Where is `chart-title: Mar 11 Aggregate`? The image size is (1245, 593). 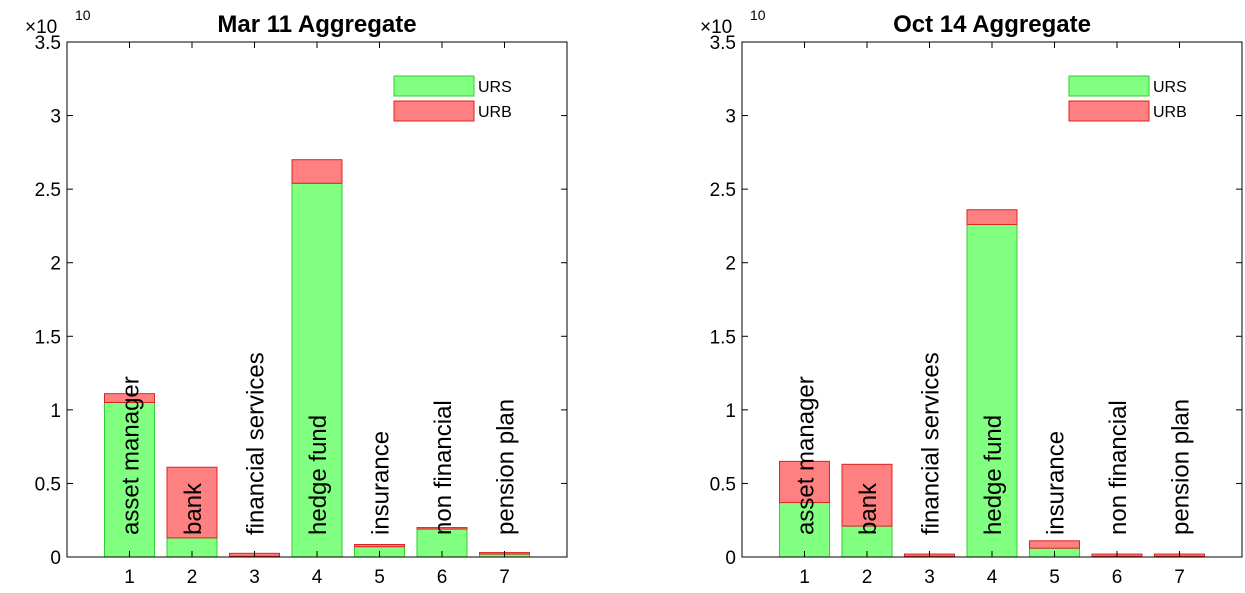 chart-title: Mar 11 Aggregate is located at coordinates (316, 24).